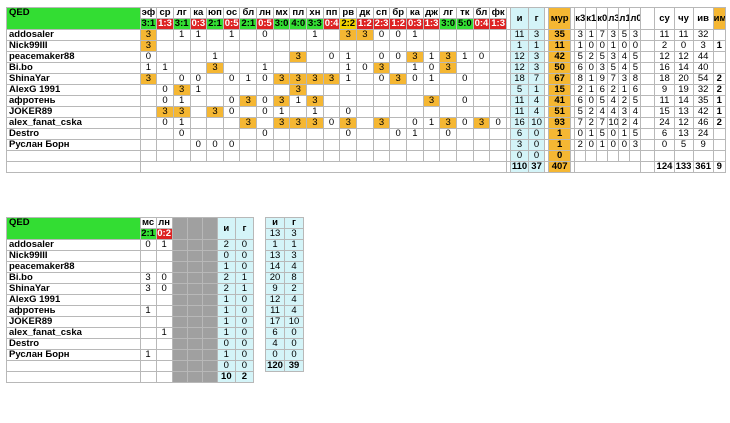 The image size is (730, 423). I want to click on stat-header: л0, so click(635, 18).